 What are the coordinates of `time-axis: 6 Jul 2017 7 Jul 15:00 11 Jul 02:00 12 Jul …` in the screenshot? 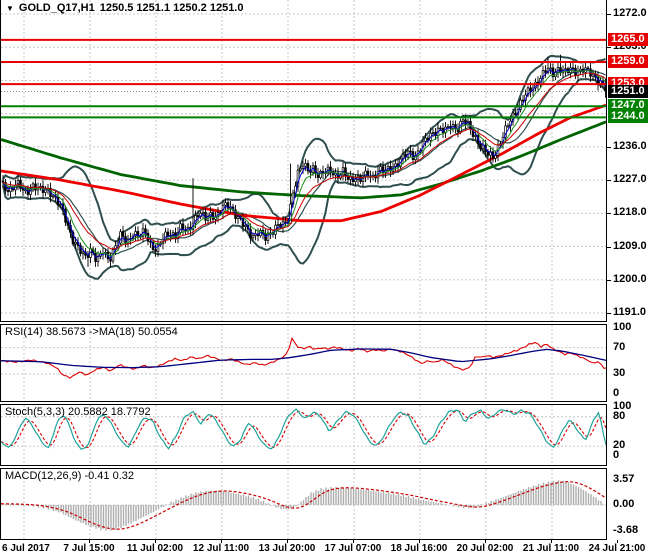 It's located at (330, 550).